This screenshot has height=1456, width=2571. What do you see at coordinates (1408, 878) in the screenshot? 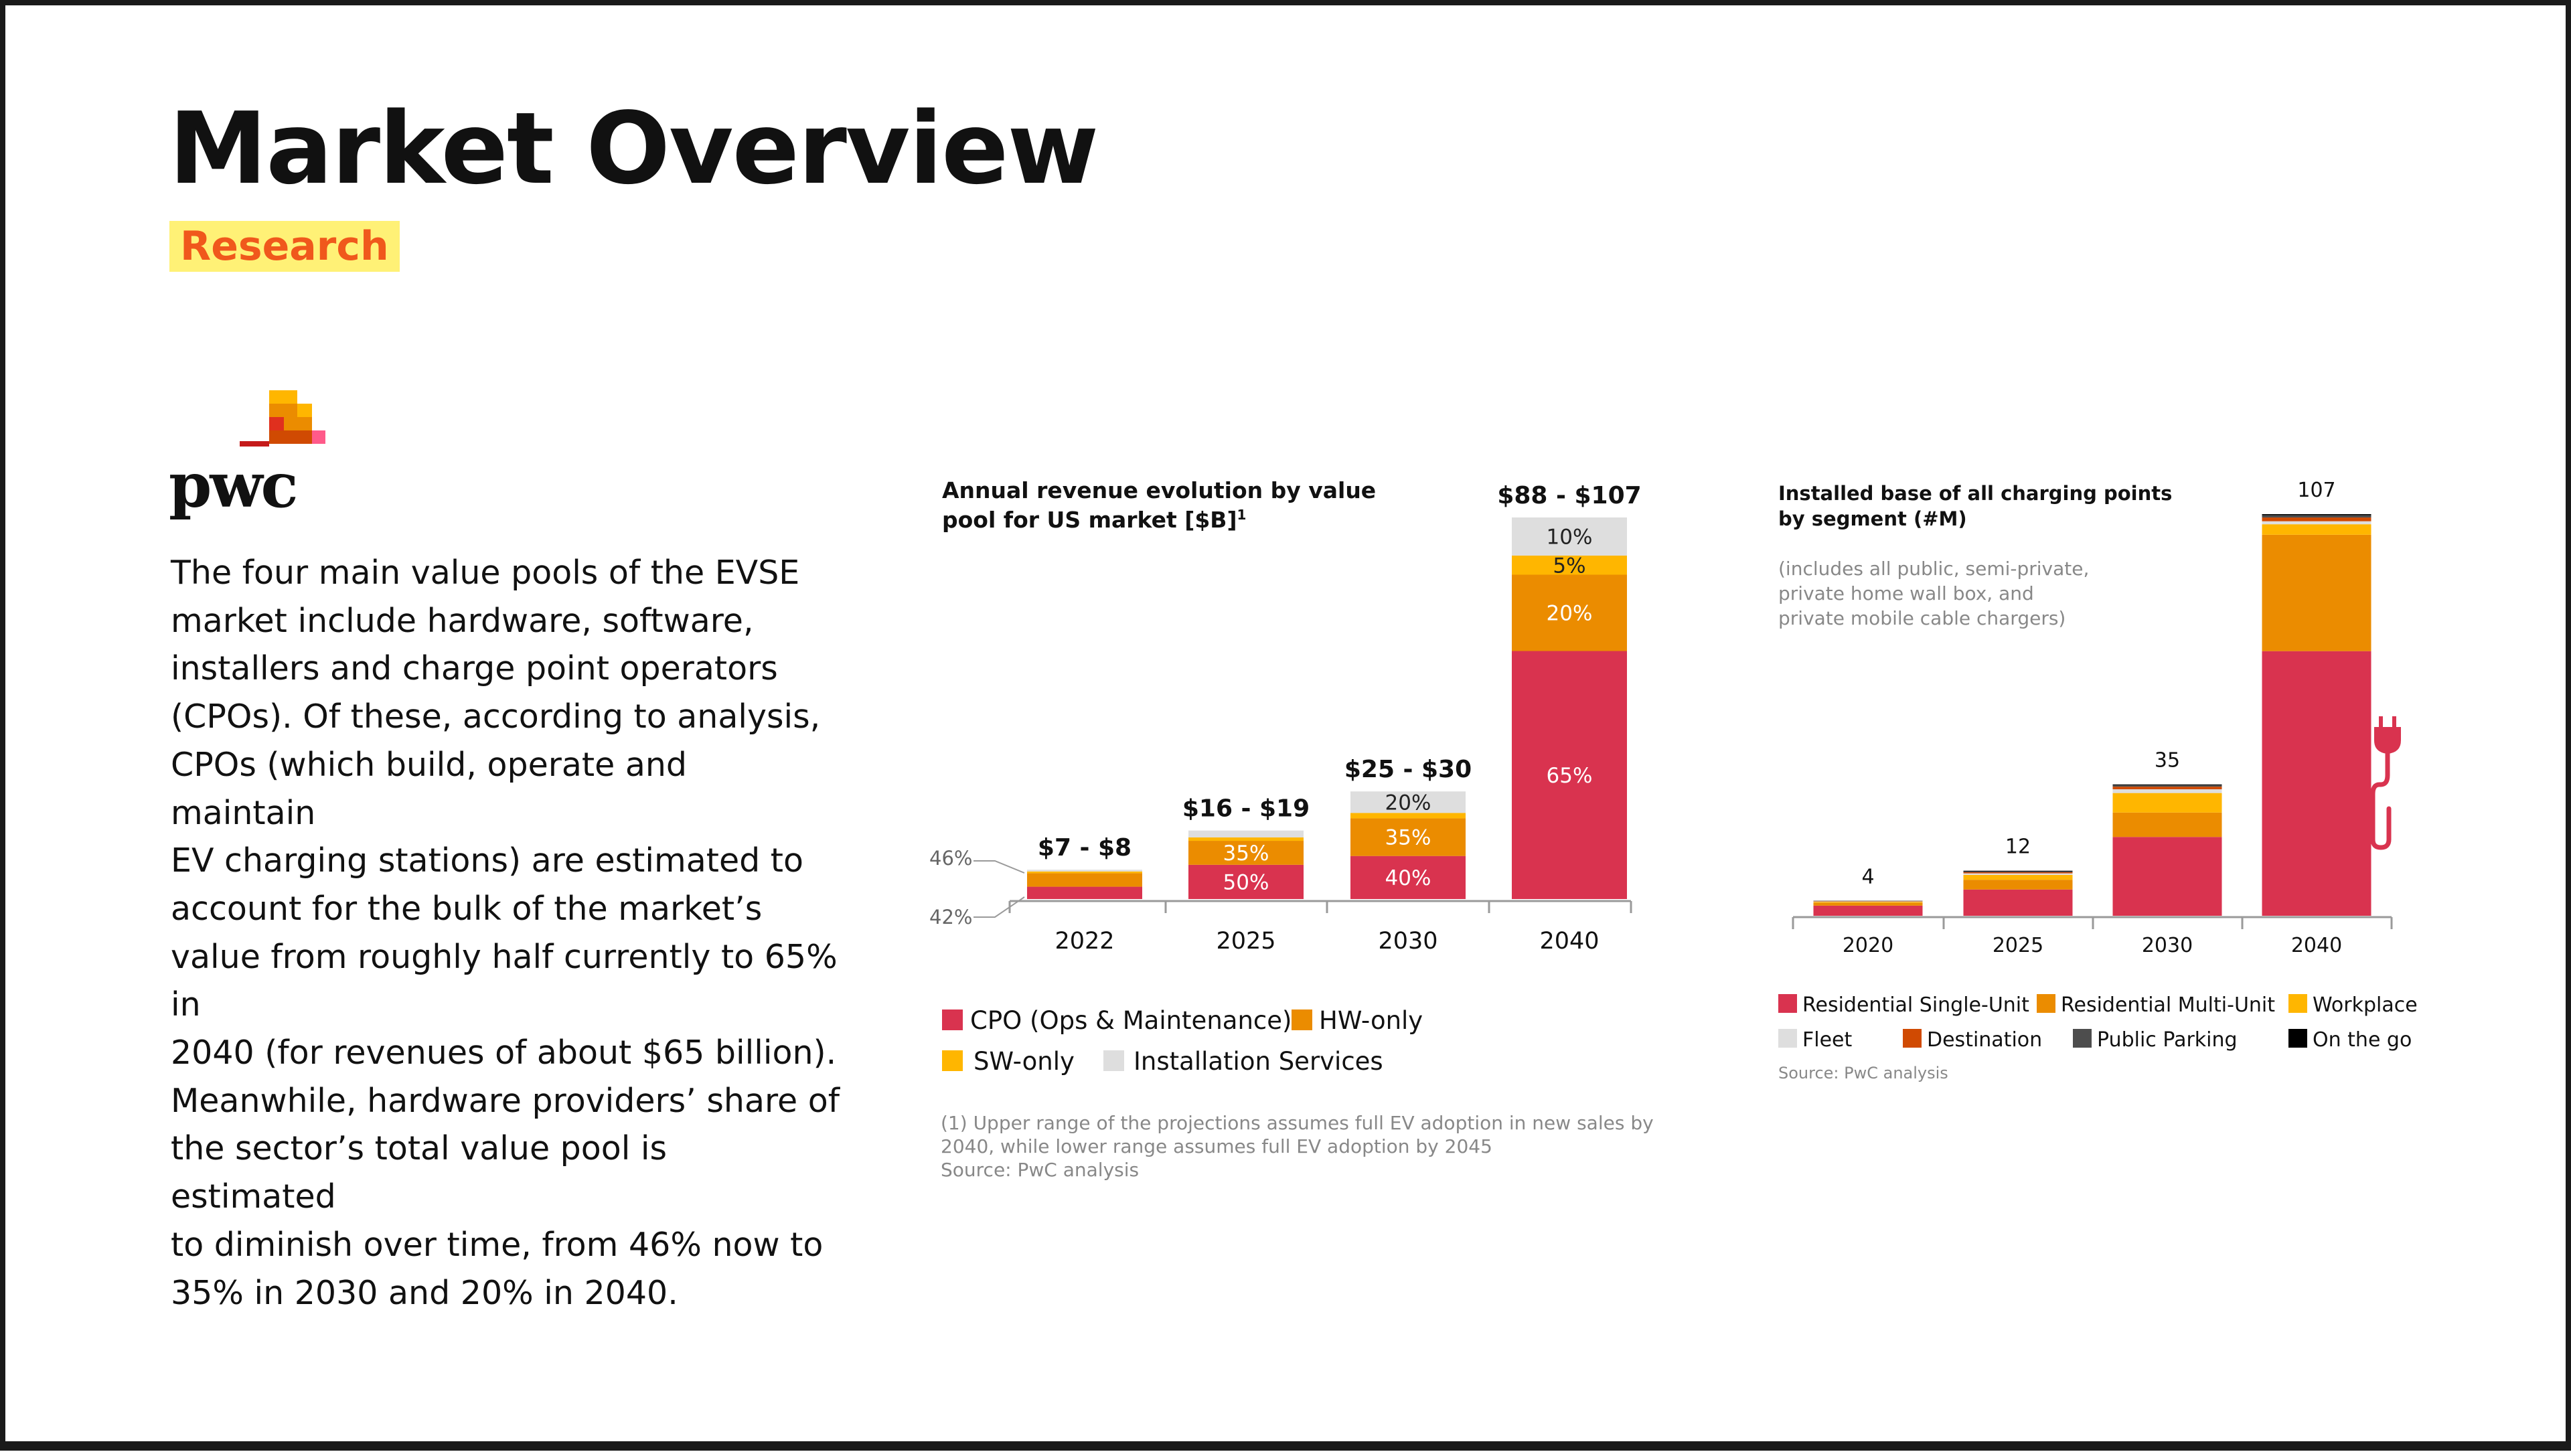
I see `segment-label: 40%` at bounding box center [1408, 878].